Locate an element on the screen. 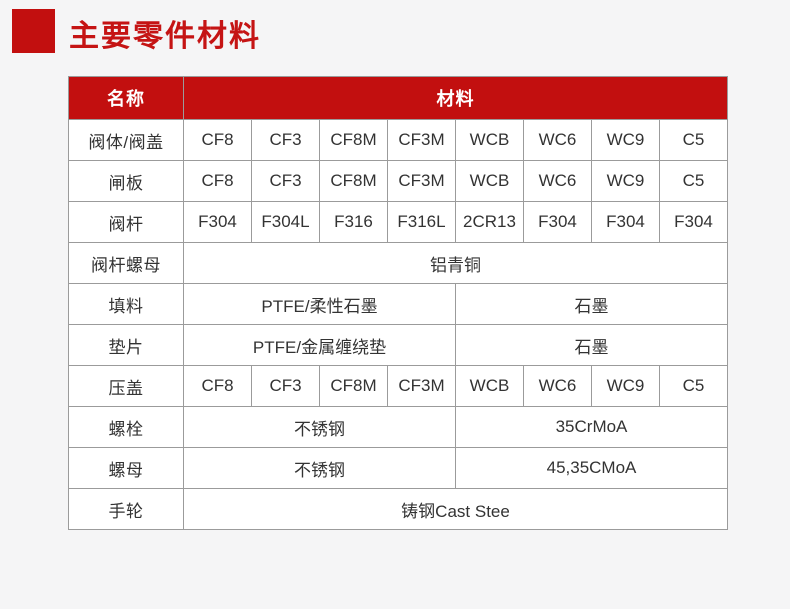  table-row: 阀体/阀盖 CF8 CF3 CF8M CF3M WCB WC6 WC9 C5 is located at coordinates (398, 140).